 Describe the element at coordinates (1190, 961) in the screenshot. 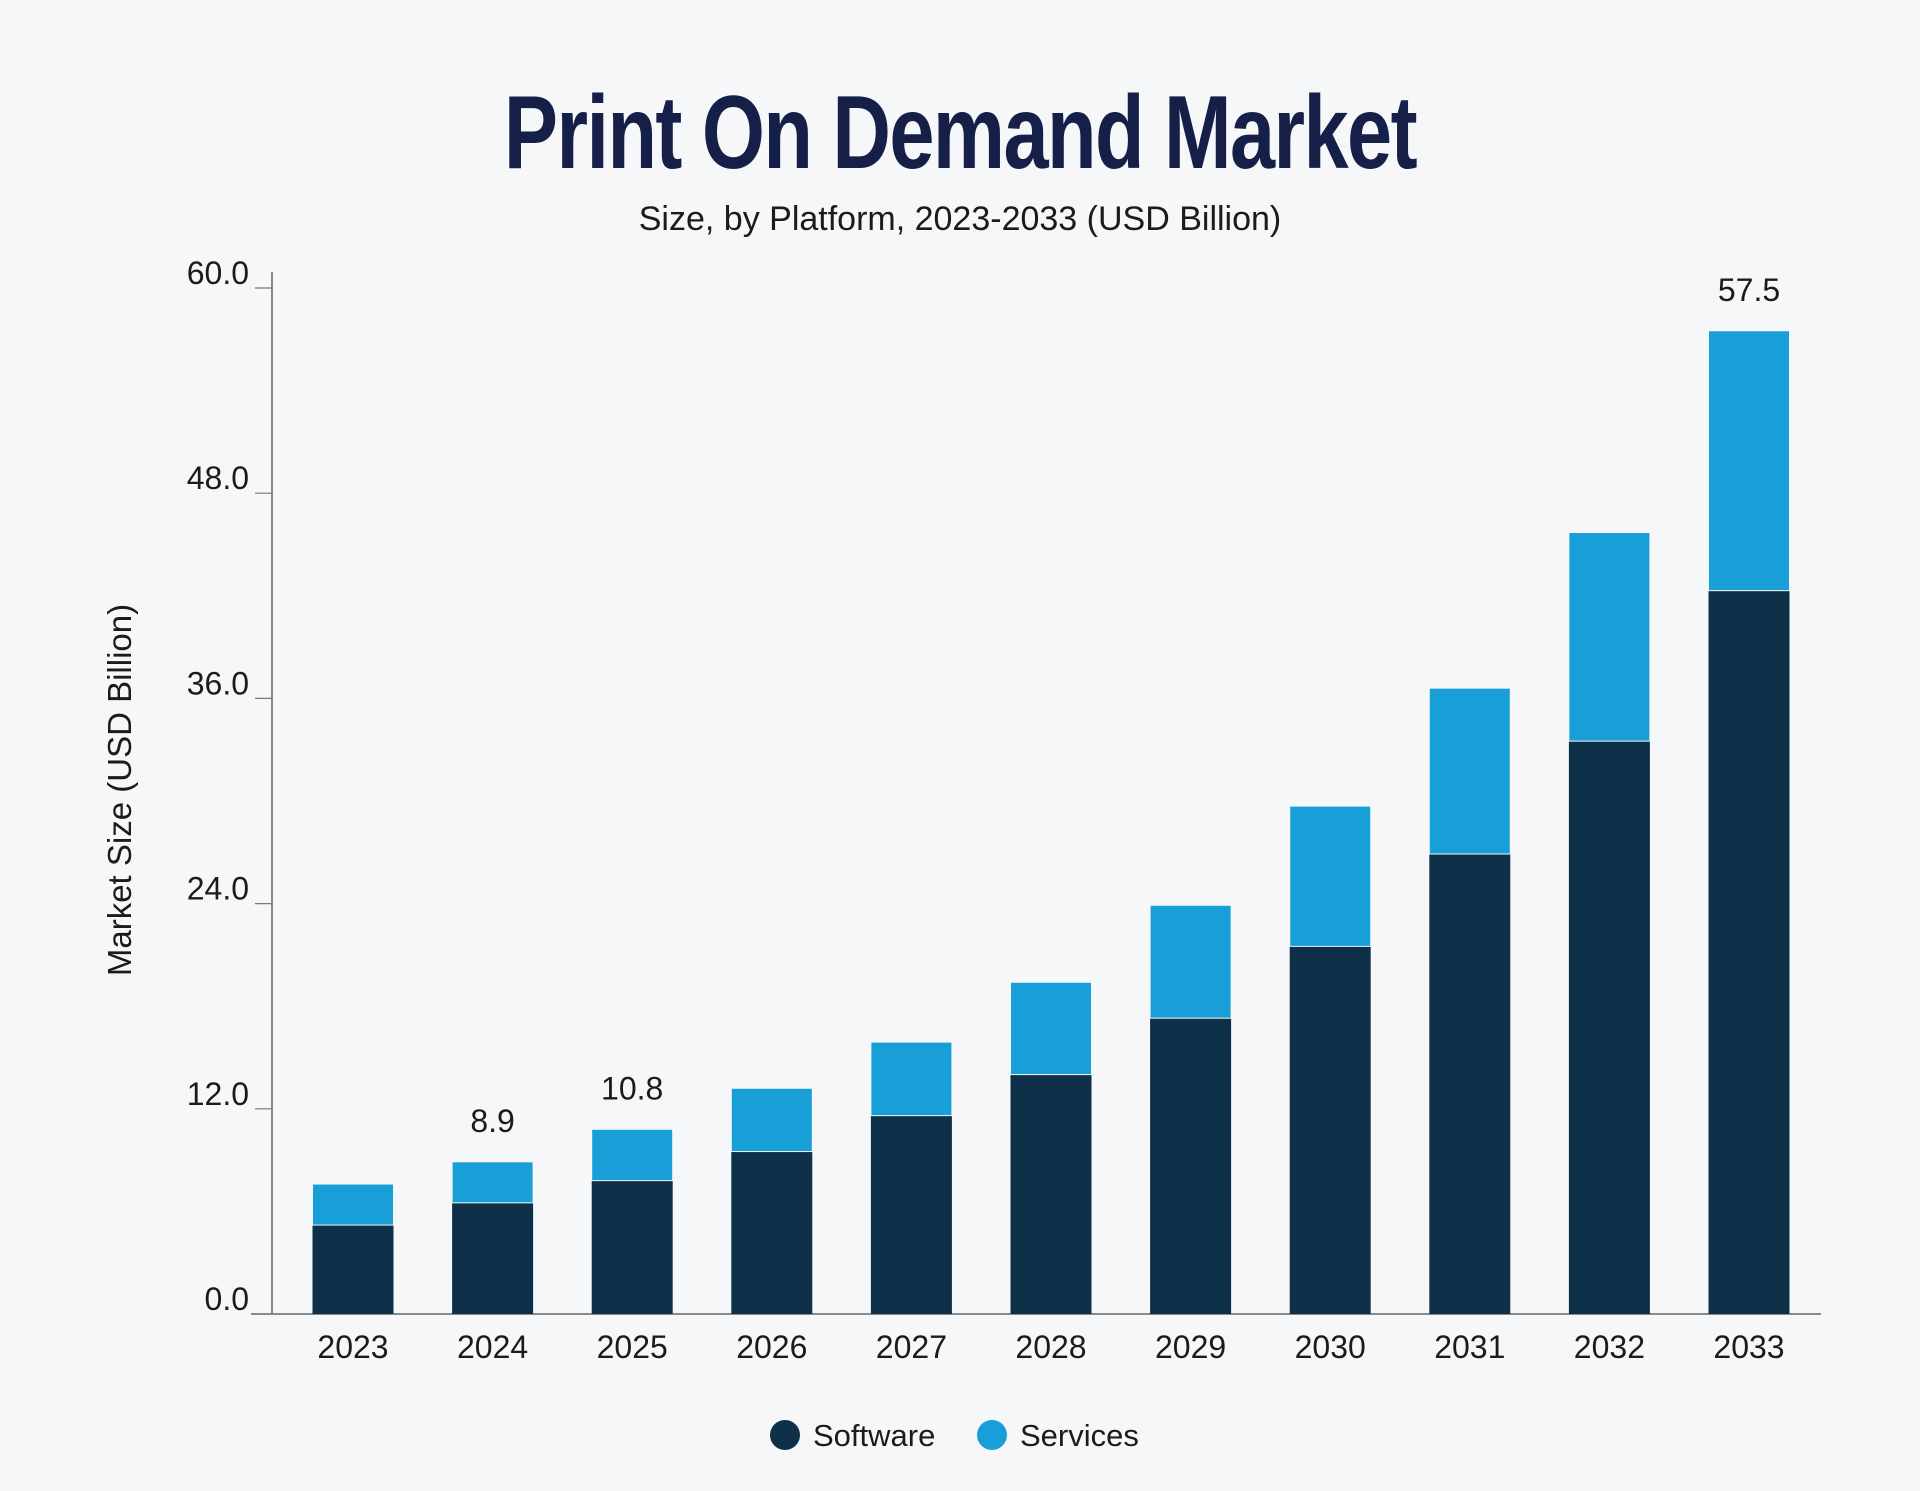

I see `bar-services-2029` at that location.